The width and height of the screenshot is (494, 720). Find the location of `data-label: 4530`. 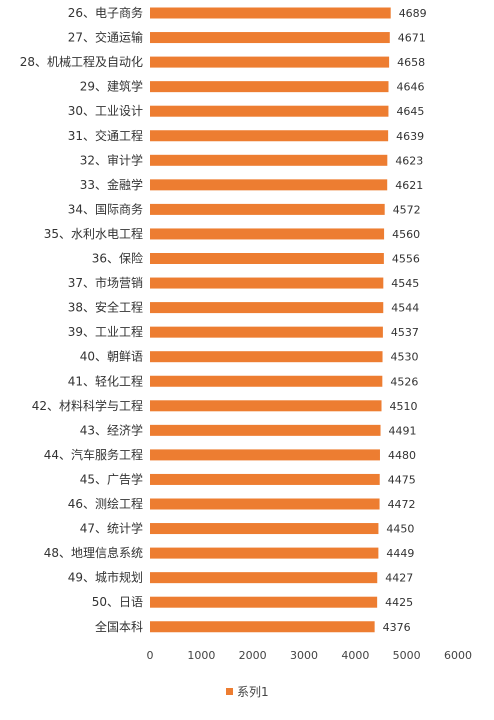

data-label: 4530 is located at coordinates (405, 357).